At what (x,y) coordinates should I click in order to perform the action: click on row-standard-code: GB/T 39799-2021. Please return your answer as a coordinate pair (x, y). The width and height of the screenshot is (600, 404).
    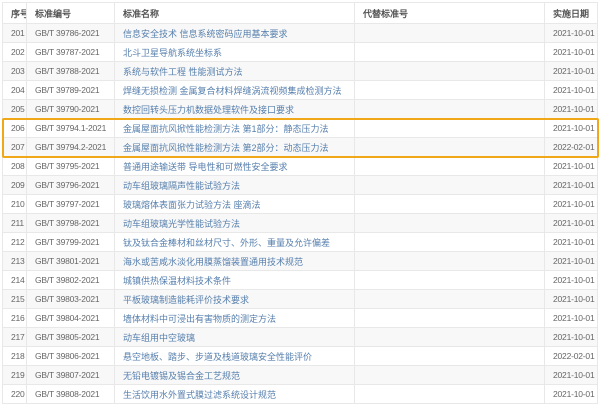
    Looking at the image, I should click on (70, 242).